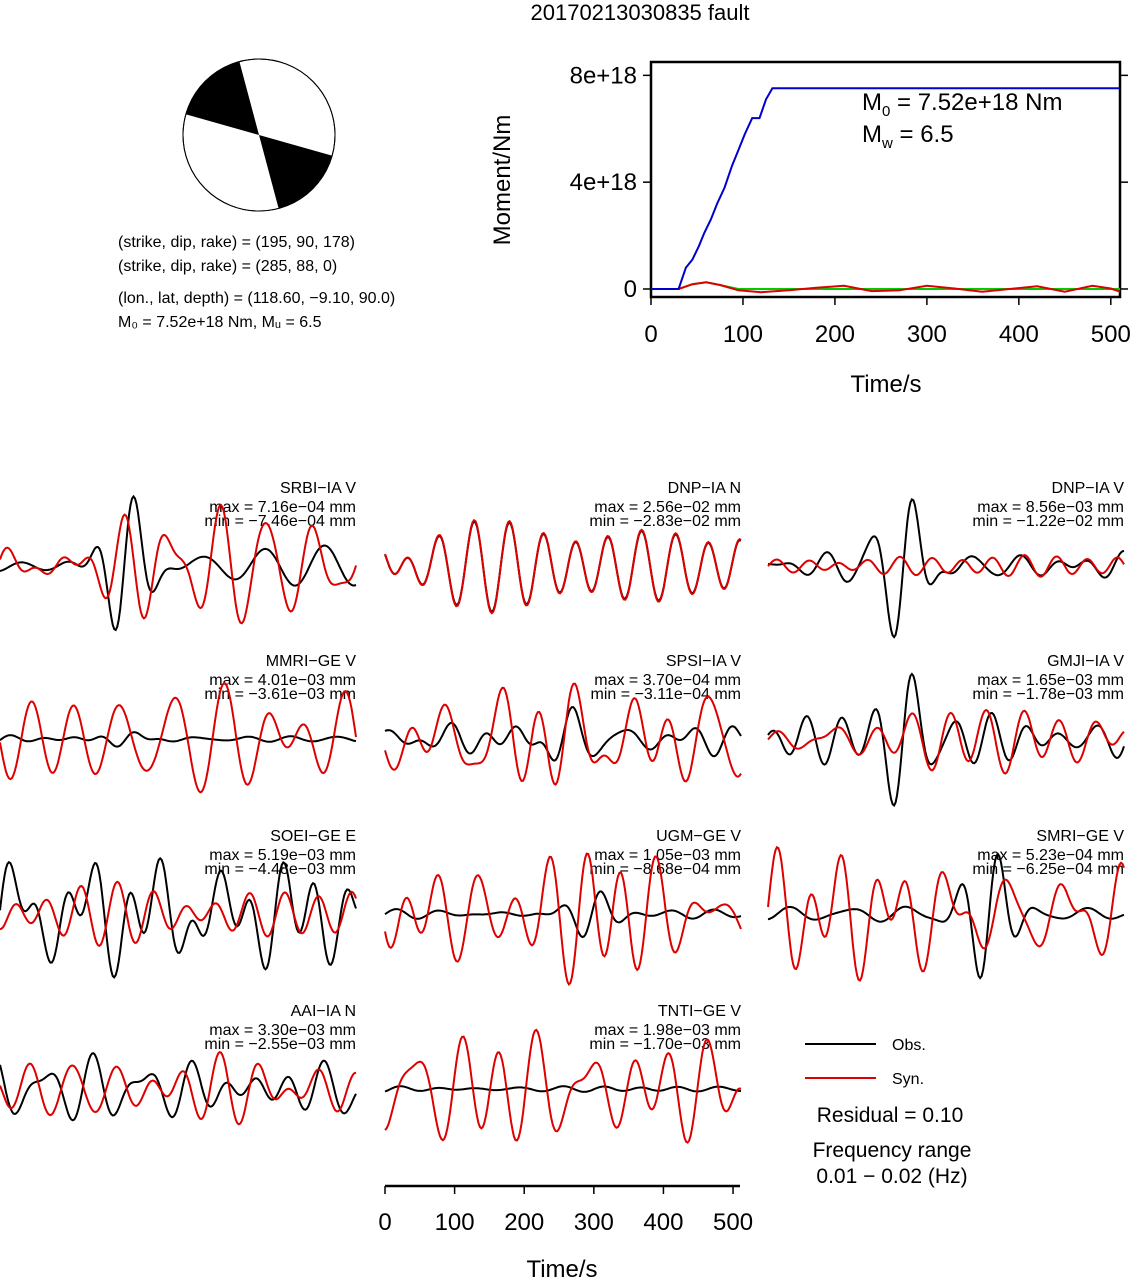  What do you see at coordinates (282, 855) in the screenshot?
I see `max-amplitude: max = 5.19e−03 mm` at bounding box center [282, 855].